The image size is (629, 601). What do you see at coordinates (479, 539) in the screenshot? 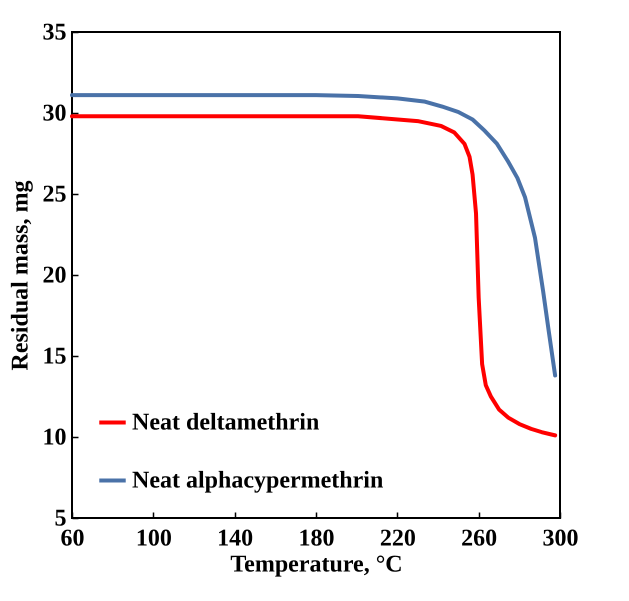
I see `x-tick-label: 260` at bounding box center [479, 539].